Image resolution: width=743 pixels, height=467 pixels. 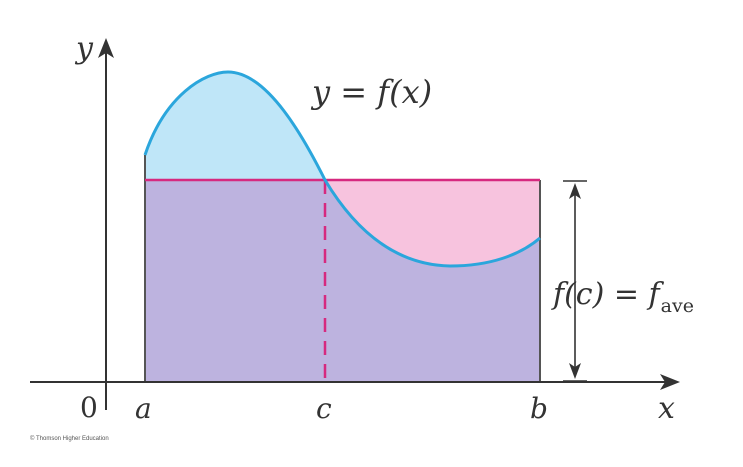 What do you see at coordinates (575, 191) in the screenshot?
I see `height-arrow-up-icon` at bounding box center [575, 191].